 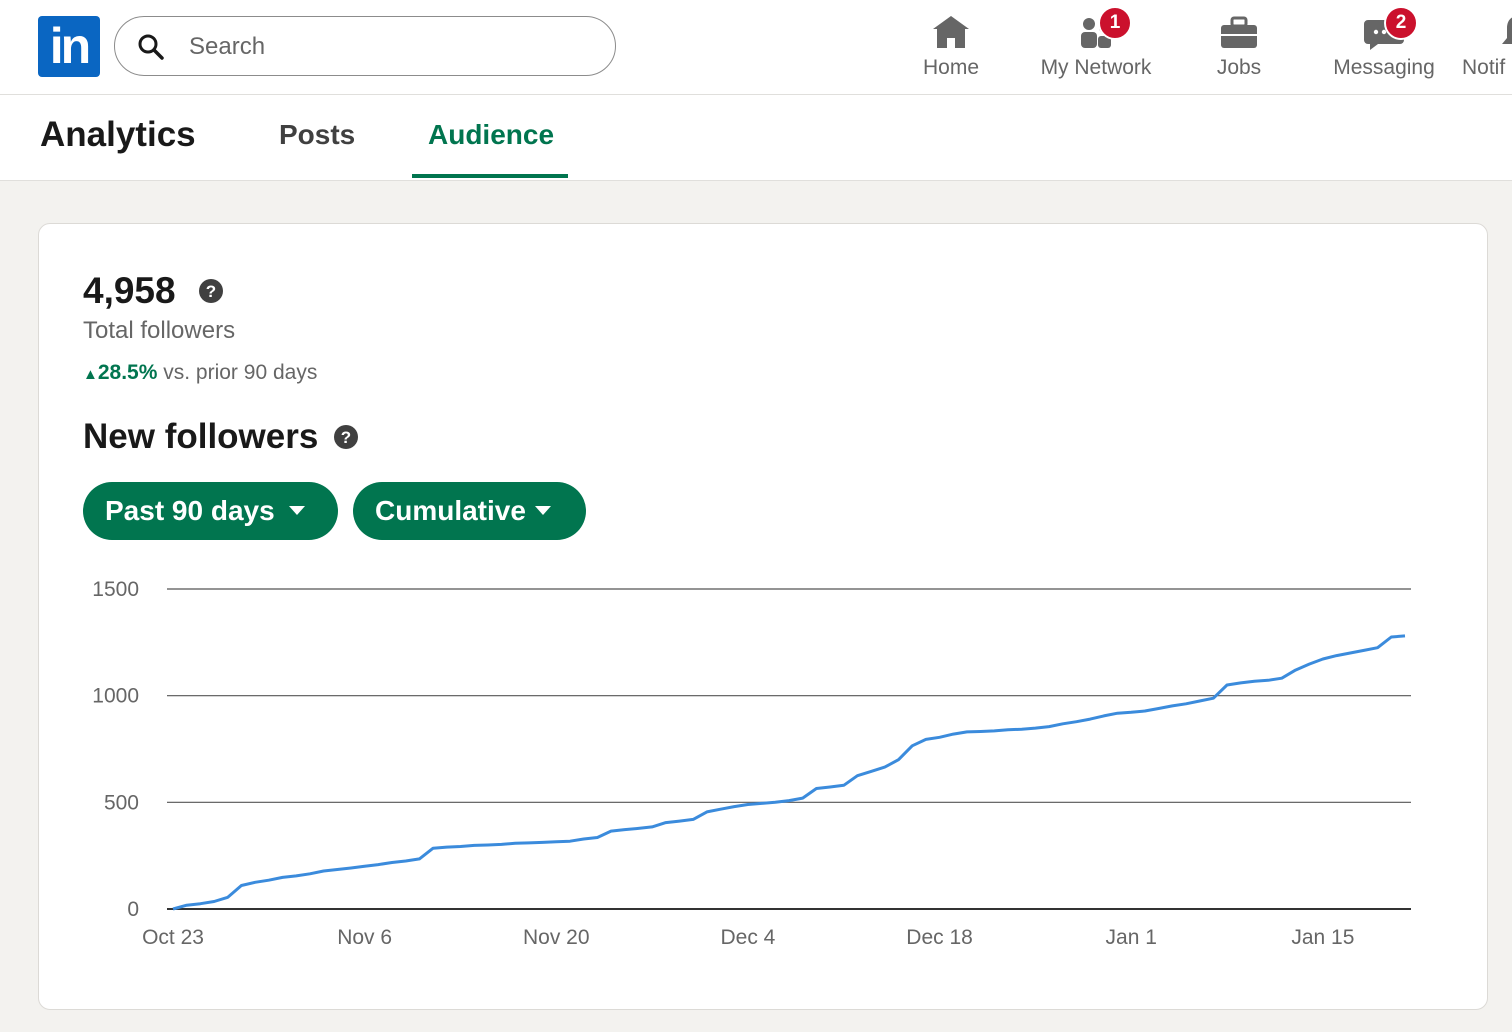 What do you see at coordinates (240, 372) in the screenshot?
I see `change-comparison-text: vs. prior 90 days` at bounding box center [240, 372].